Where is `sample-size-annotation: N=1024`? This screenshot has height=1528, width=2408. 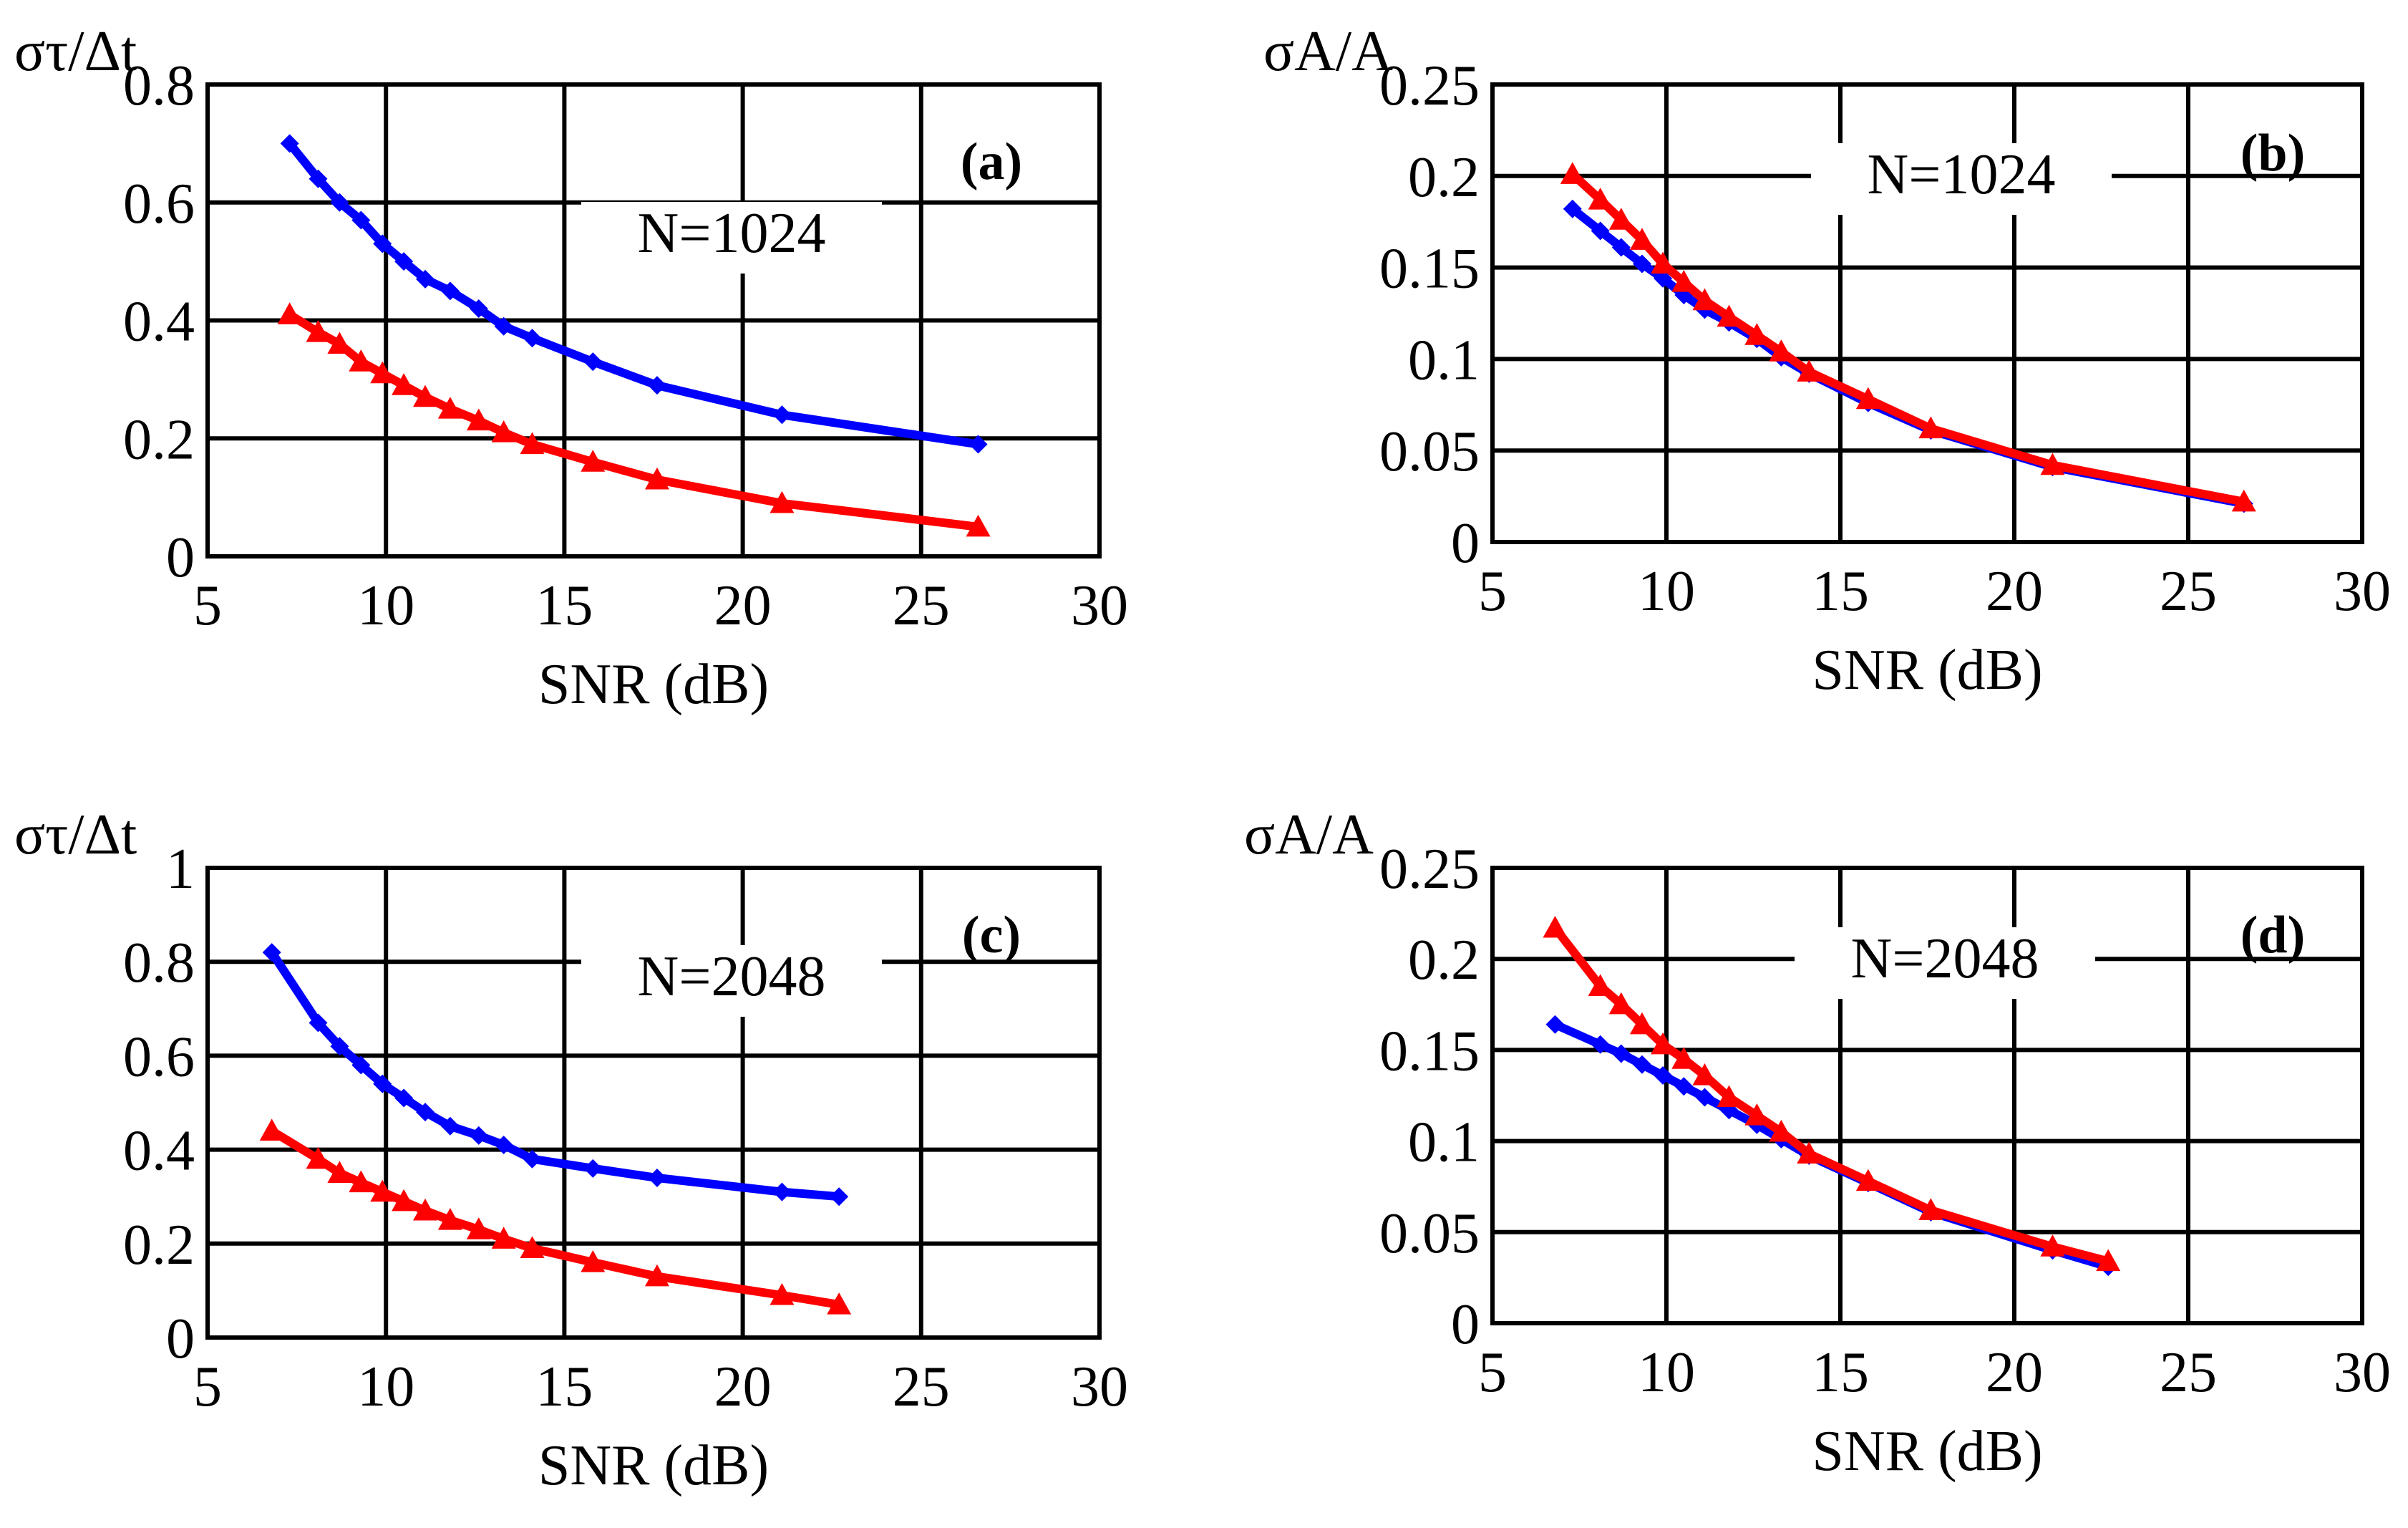 sample-size-annotation: N=1024 is located at coordinates (1962, 174).